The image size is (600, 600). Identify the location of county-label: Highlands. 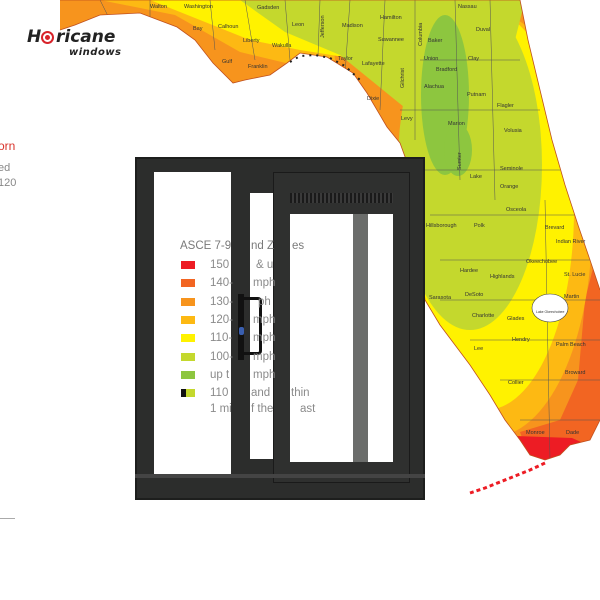
(502, 277).